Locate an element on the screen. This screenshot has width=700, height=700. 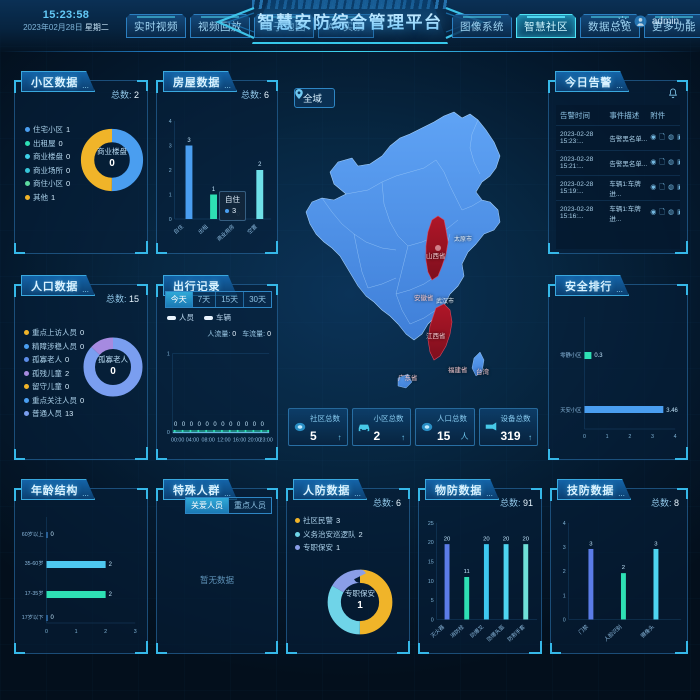
svg-text: 20:00 is located at coordinates (254, 440).